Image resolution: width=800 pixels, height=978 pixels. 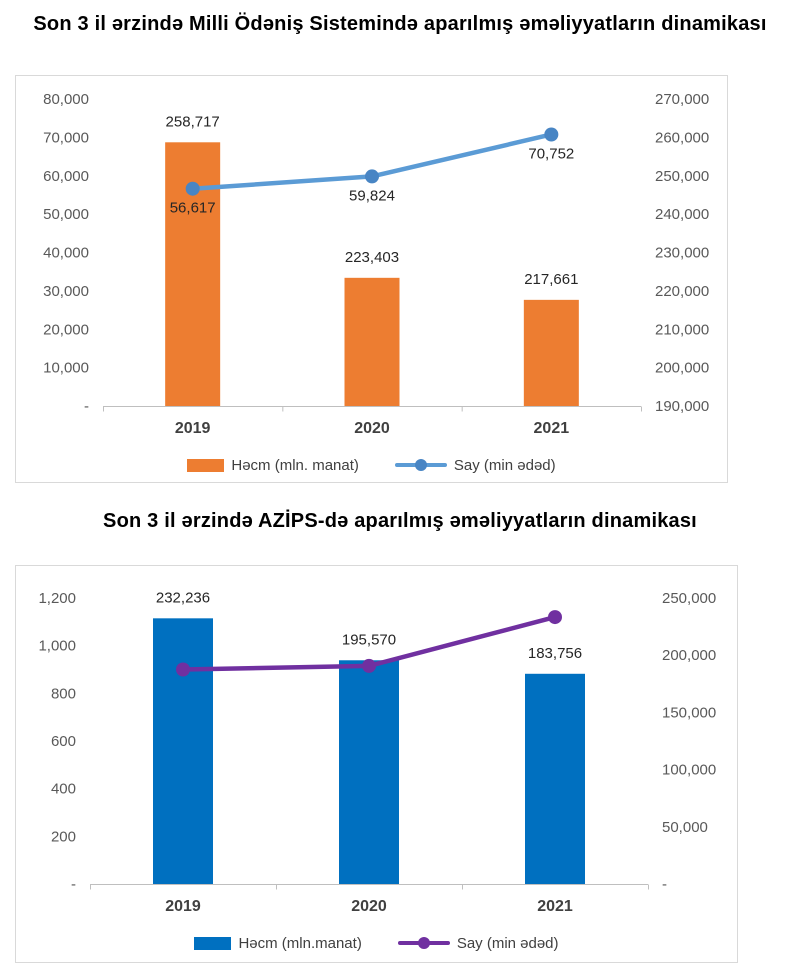 What do you see at coordinates (555, 653) in the screenshot?
I see `data-label-2021: 183,756` at bounding box center [555, 653].